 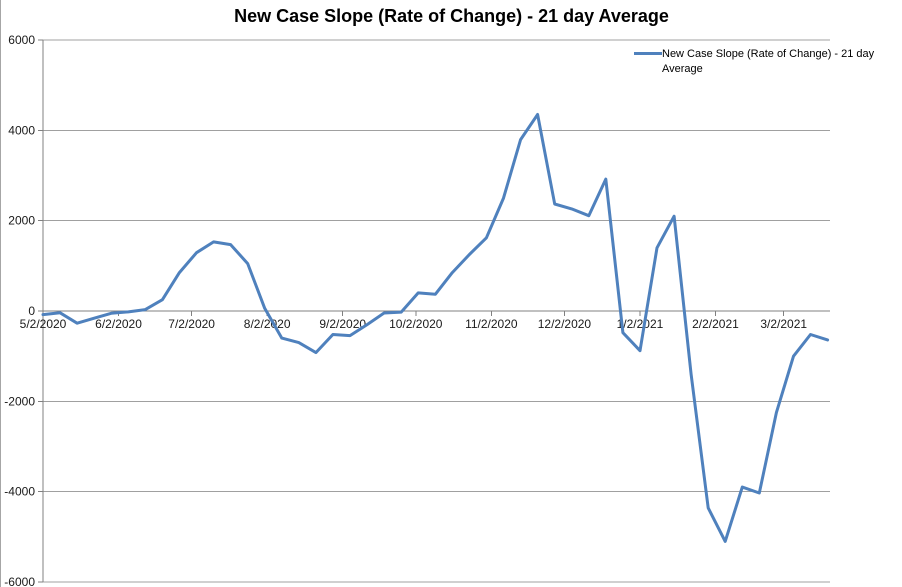 What do you see at coordinates (491, 324) in the screenshot?
I see `x-axis-tick-label: 11/2/2020` at bounding box center [491, 324].